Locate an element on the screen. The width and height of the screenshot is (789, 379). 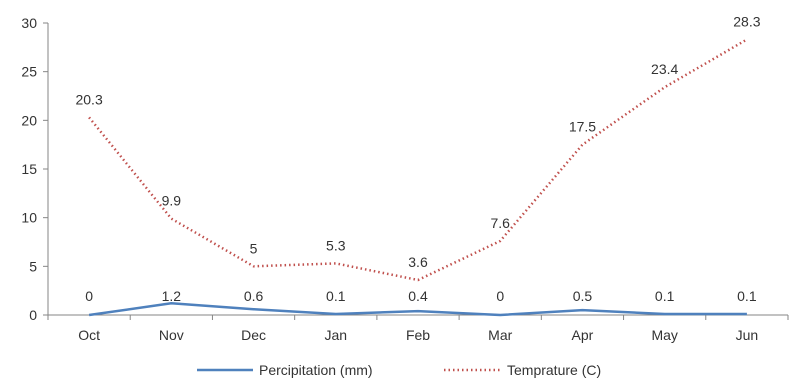
y-tick-label: 25 is located at coordinates (29, 72).